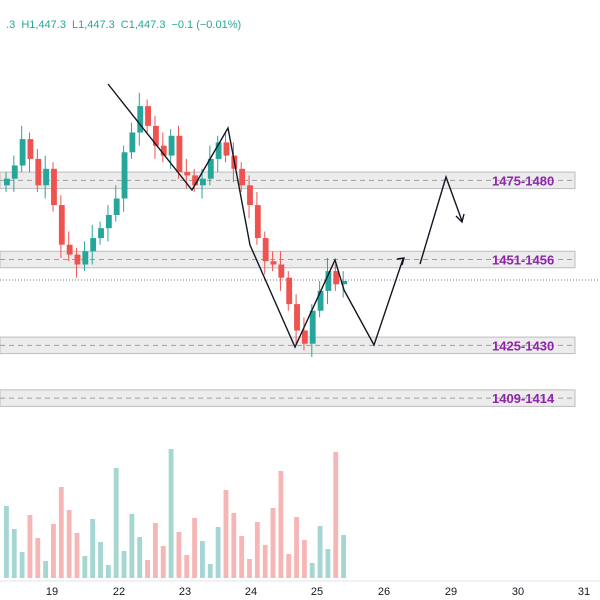 Image resolution: width=600 pixels, height=600 pixels. Describe the element at coordinates (52, 592) in the screenshot. I see `x-tick-label: 19` at that location.